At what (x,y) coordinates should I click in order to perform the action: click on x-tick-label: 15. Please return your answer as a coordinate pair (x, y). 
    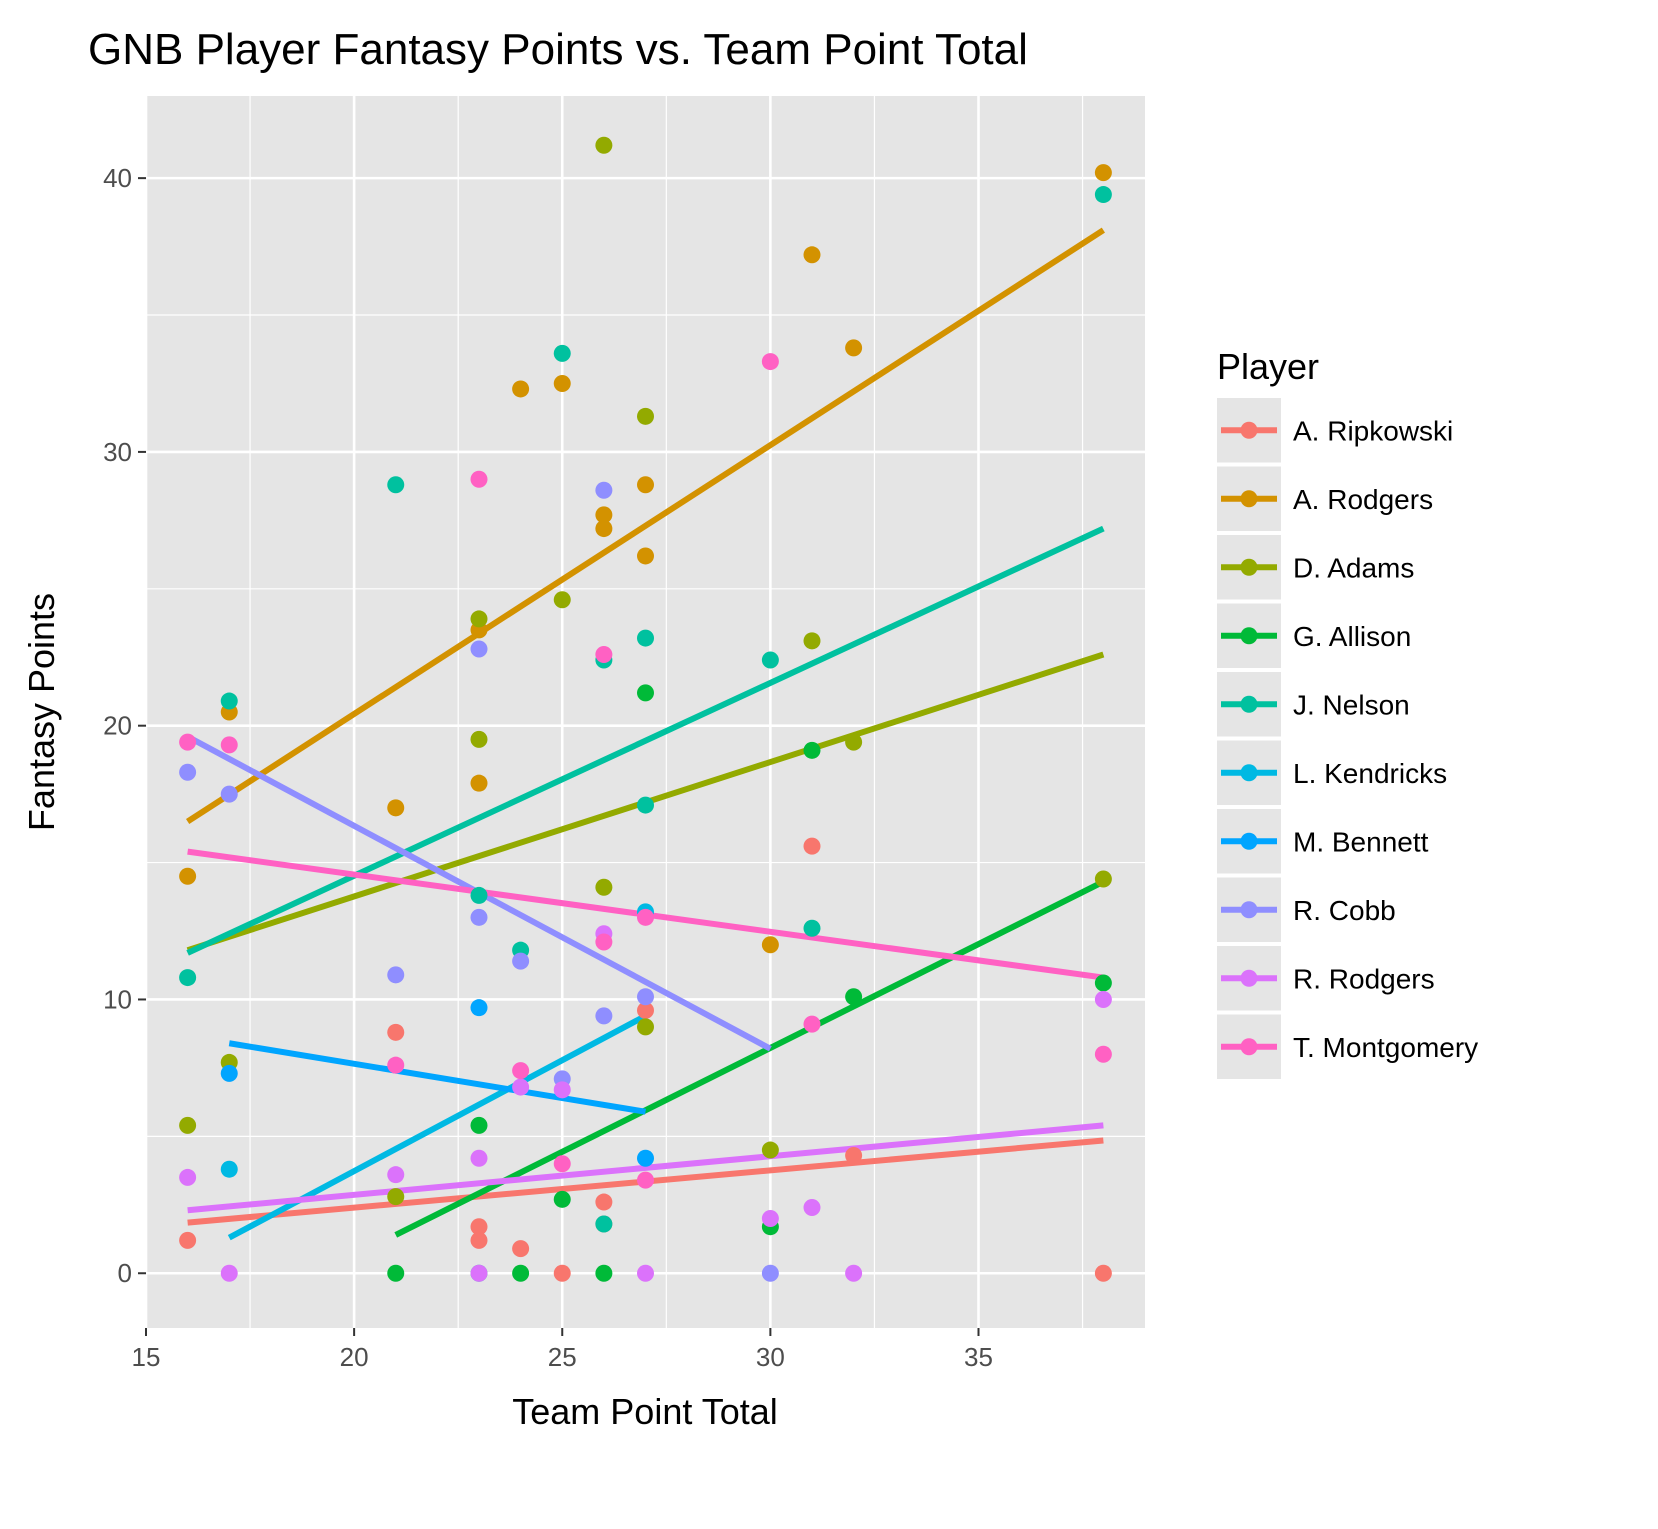
    Looking at the image, I should click on (146, 1357).